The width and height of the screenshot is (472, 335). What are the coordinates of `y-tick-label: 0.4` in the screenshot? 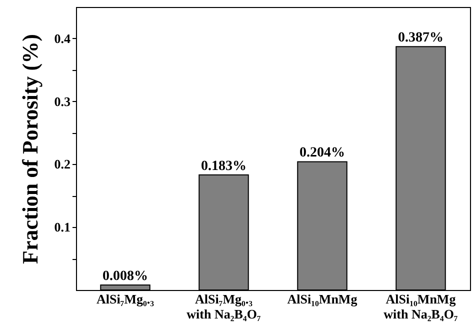 It's located at (62, 38).